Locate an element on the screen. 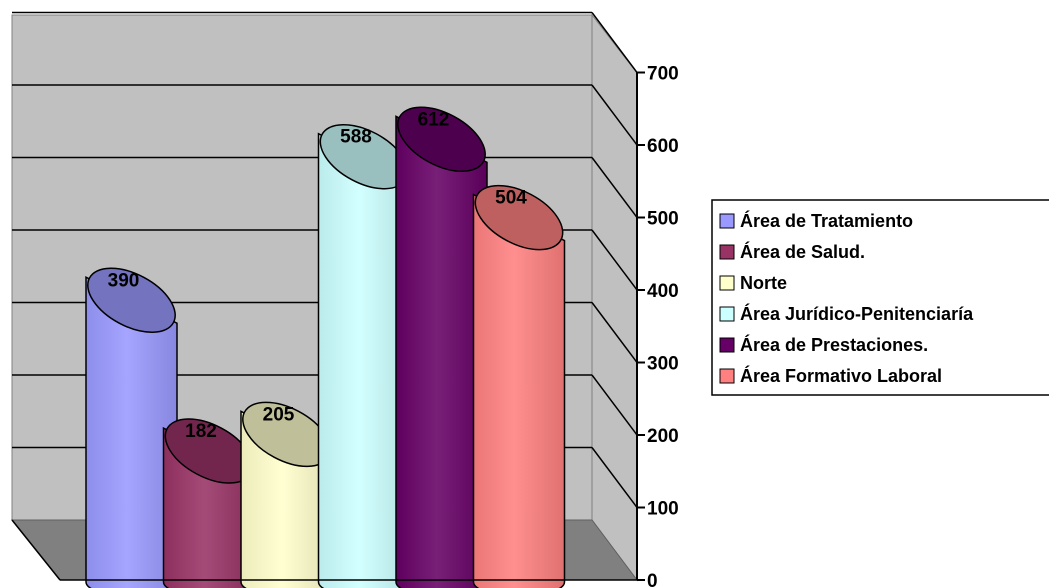  legend-label-1: Área de Salud. is located at coordinates (802, 251).